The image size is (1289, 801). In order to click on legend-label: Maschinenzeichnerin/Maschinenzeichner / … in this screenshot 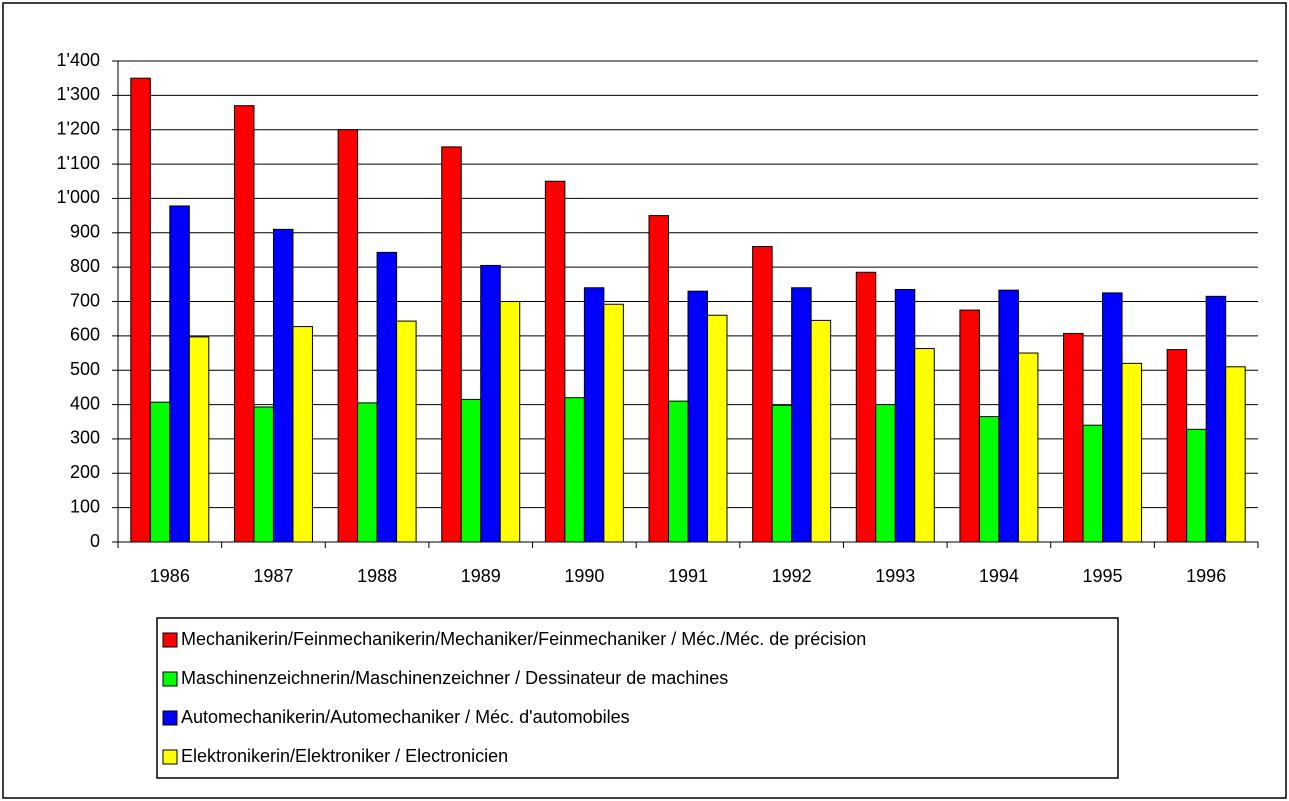, I will do `click(454, 678)`.